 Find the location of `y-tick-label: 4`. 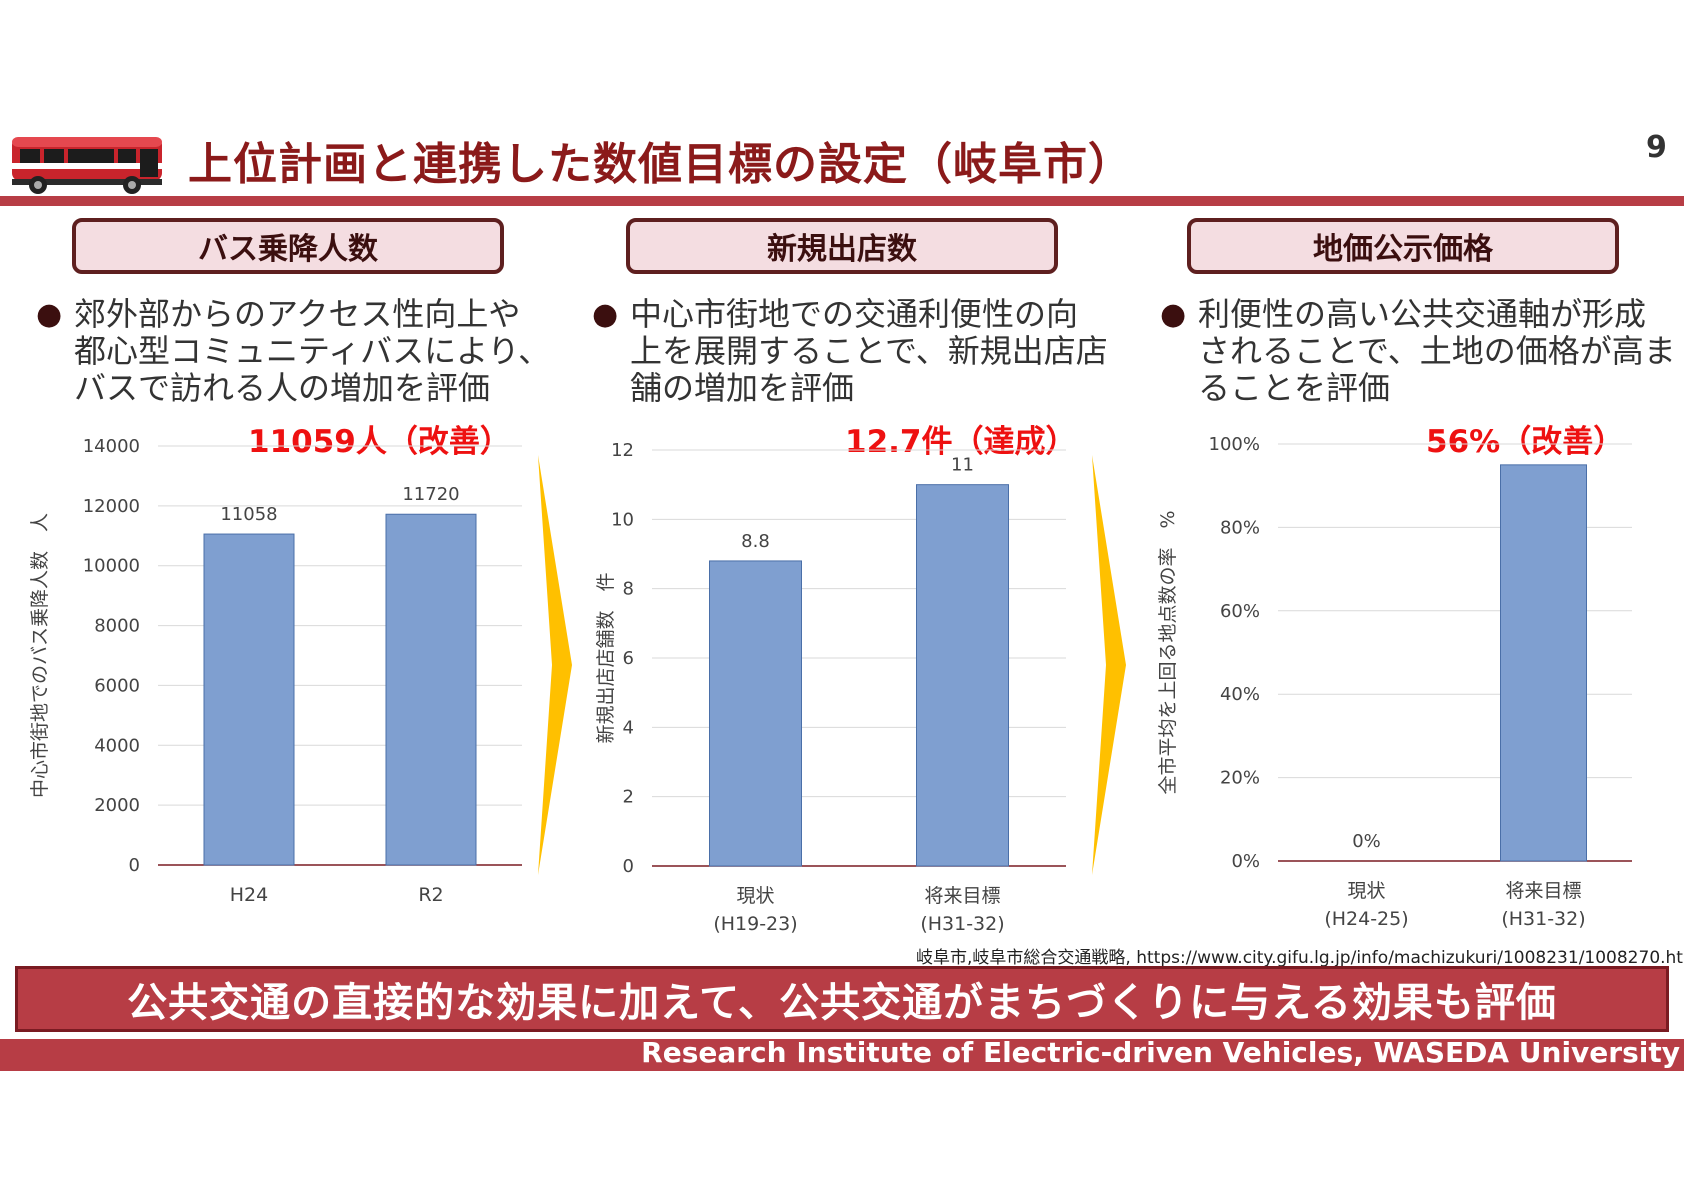

y-tick-label: 4 is located at coordinates (628, 727).